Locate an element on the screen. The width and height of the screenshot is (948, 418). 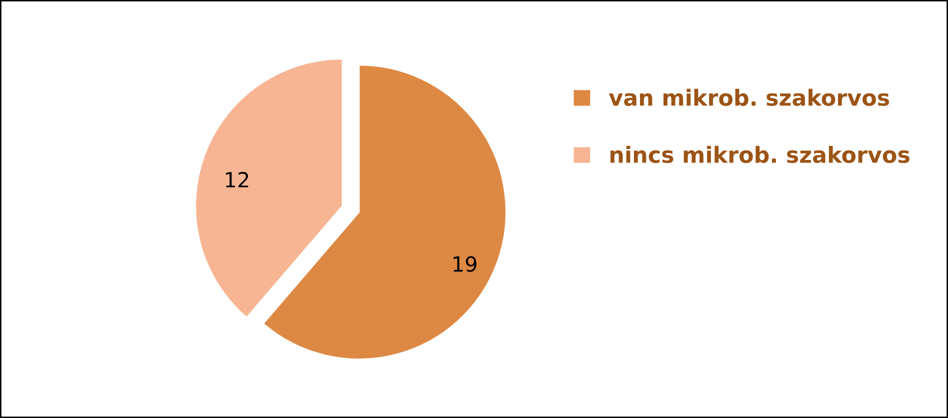
data-label: 12 is located at coordinates (237, 180).